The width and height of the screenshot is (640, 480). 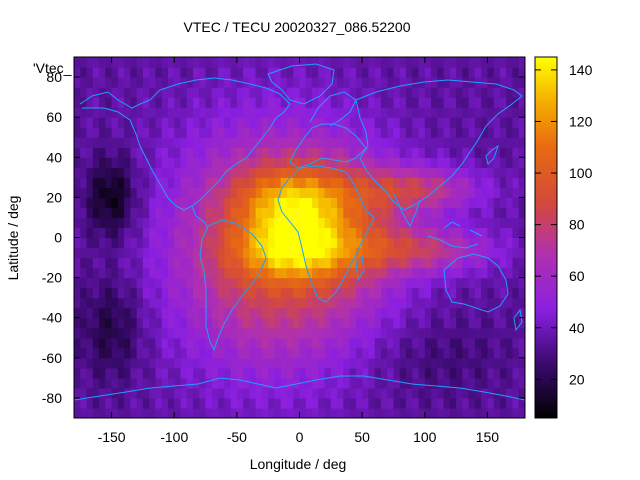 What do you see at coordinates (488, 437) in the screenshot?
I see `x-tick-label: 150` at bounding box center [488, 437].